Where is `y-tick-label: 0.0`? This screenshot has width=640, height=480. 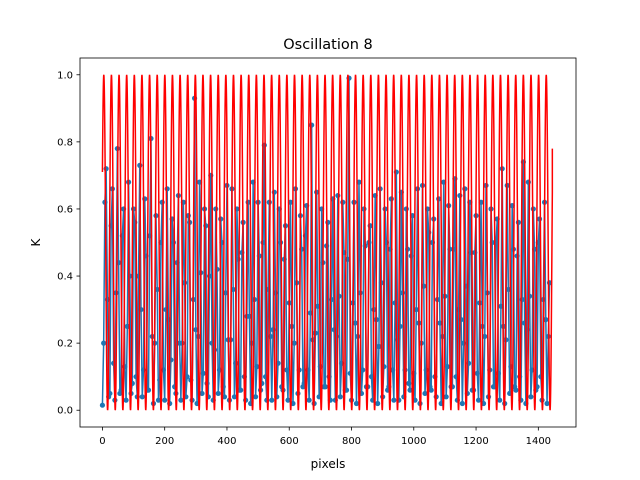 y-tick-label: 0.0 is located at coordinates (65, 411).